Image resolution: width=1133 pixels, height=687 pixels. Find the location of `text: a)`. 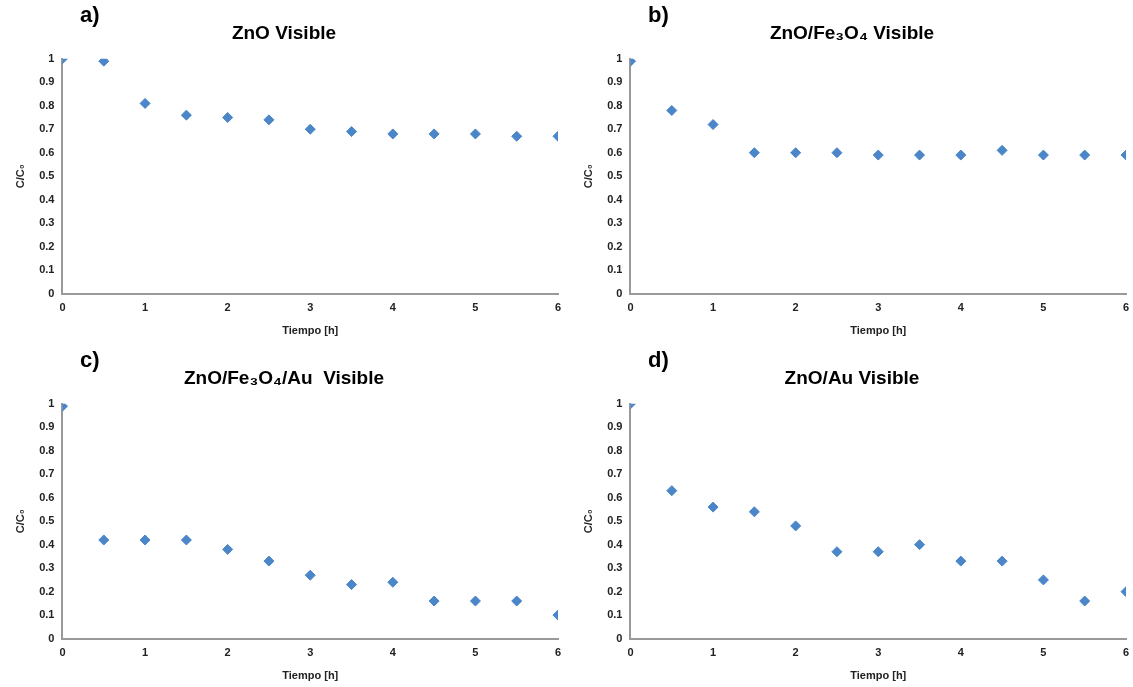

text: a) is located at coordinates (90, 15).